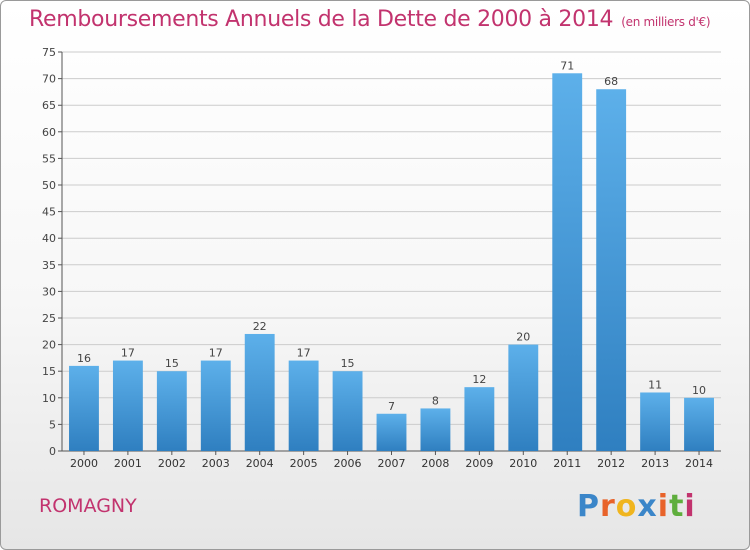  I want to click on y-tick-label: 20, so click(49, 345).